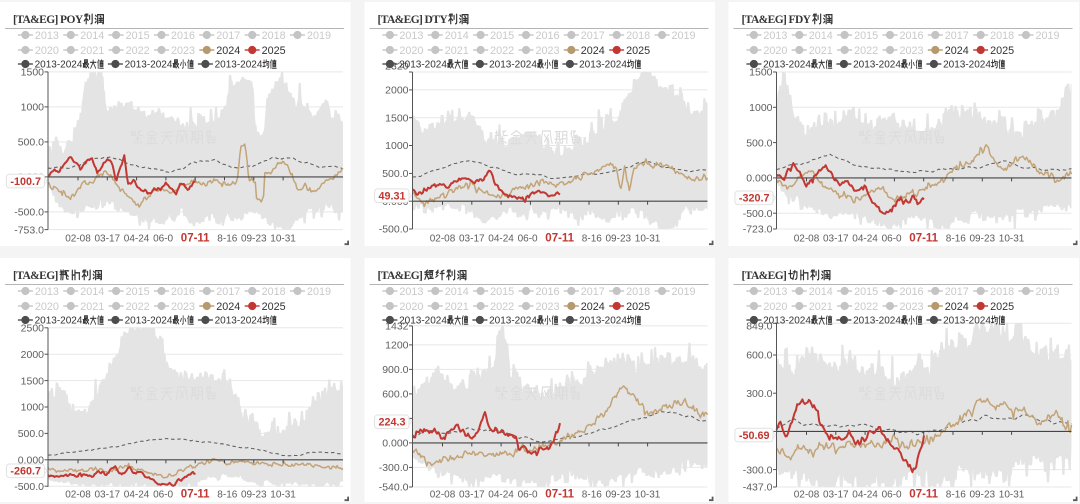 This screenshot has width=1080, height=504. Describe the element at coordinates (754, 436) in the screenshot. I see `svg-text: -50.69` at that location.